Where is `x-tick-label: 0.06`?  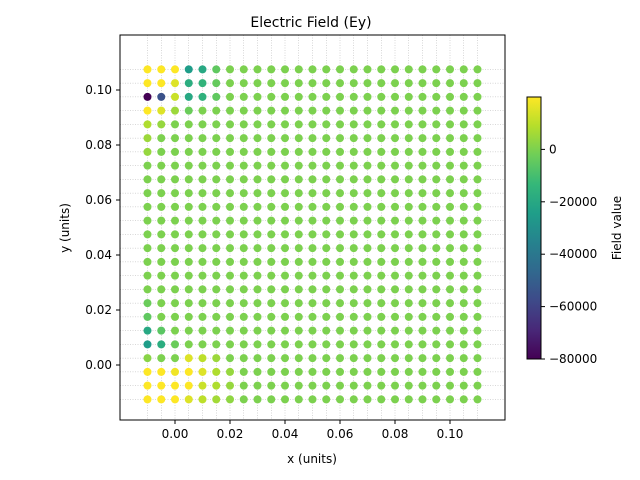
x-tick-label: 0.06 is located at coordinates (340, 434).